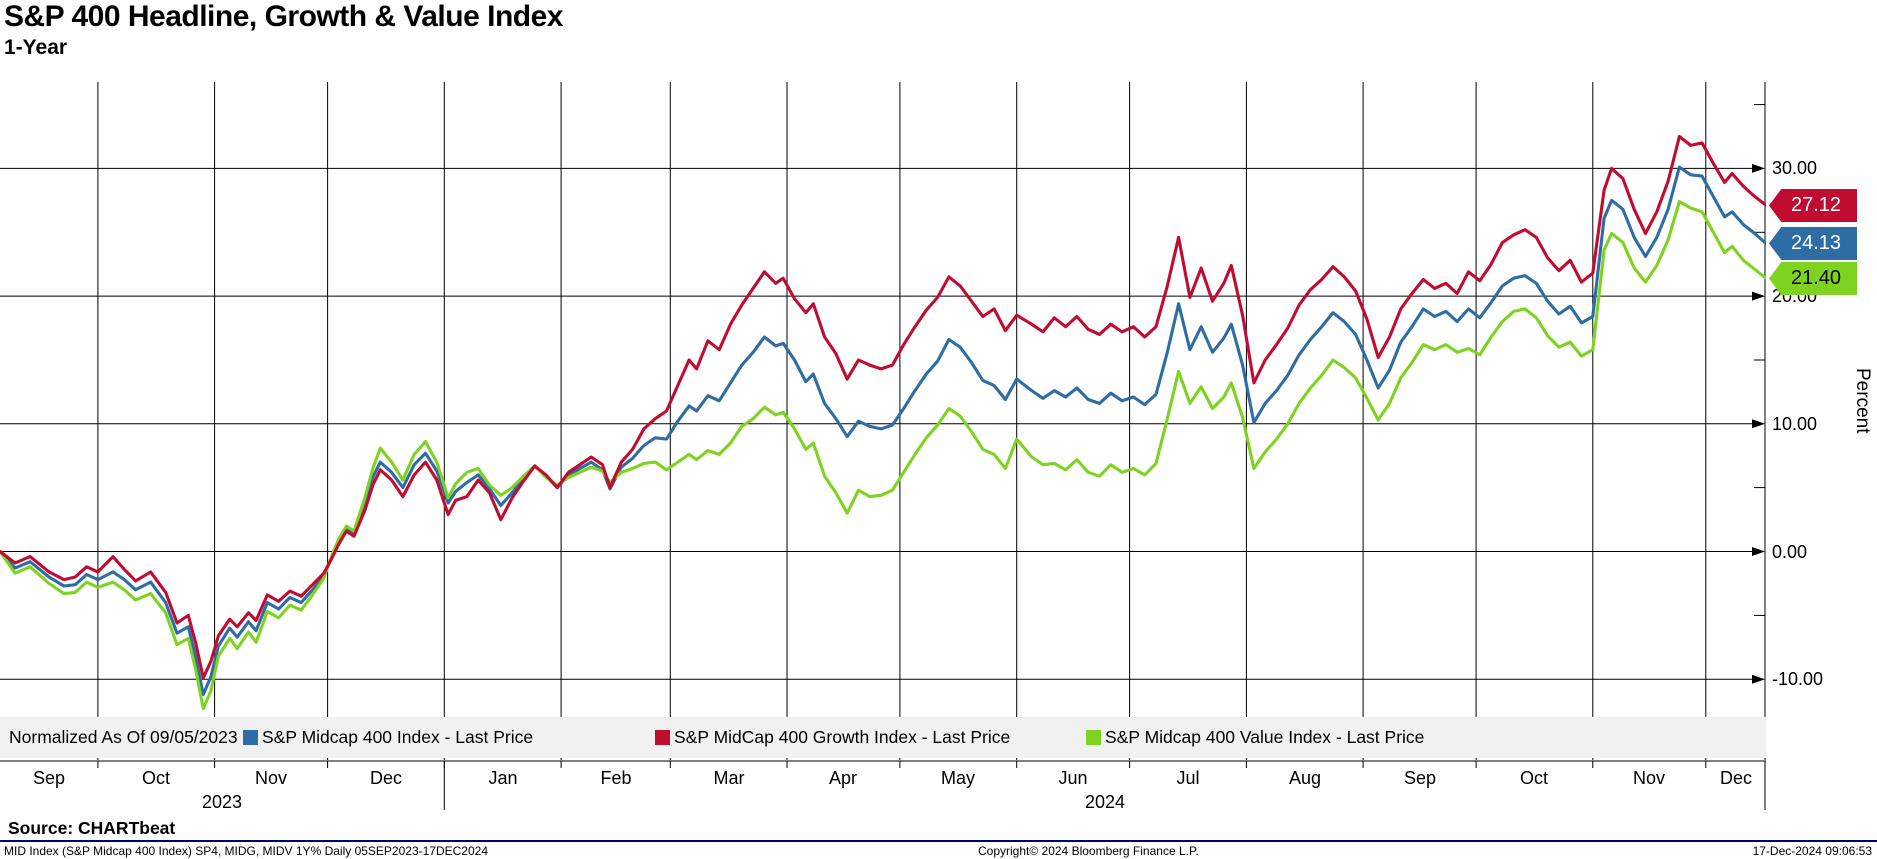 Image resolution: width=1877 pixels, height=859 pixels. I want to click on last-price-tag: 27.12, so click(1813, 205).